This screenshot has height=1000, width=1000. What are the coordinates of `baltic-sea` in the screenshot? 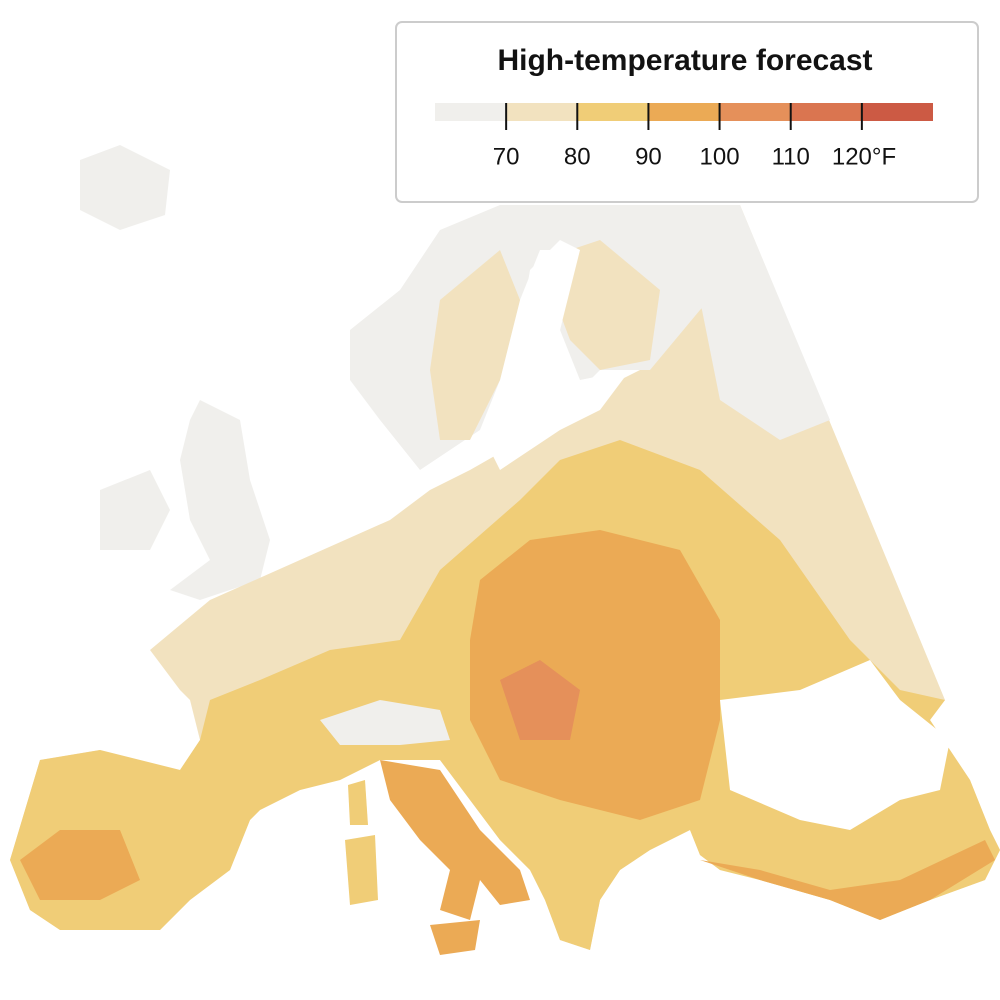 It's located at (555, 355).